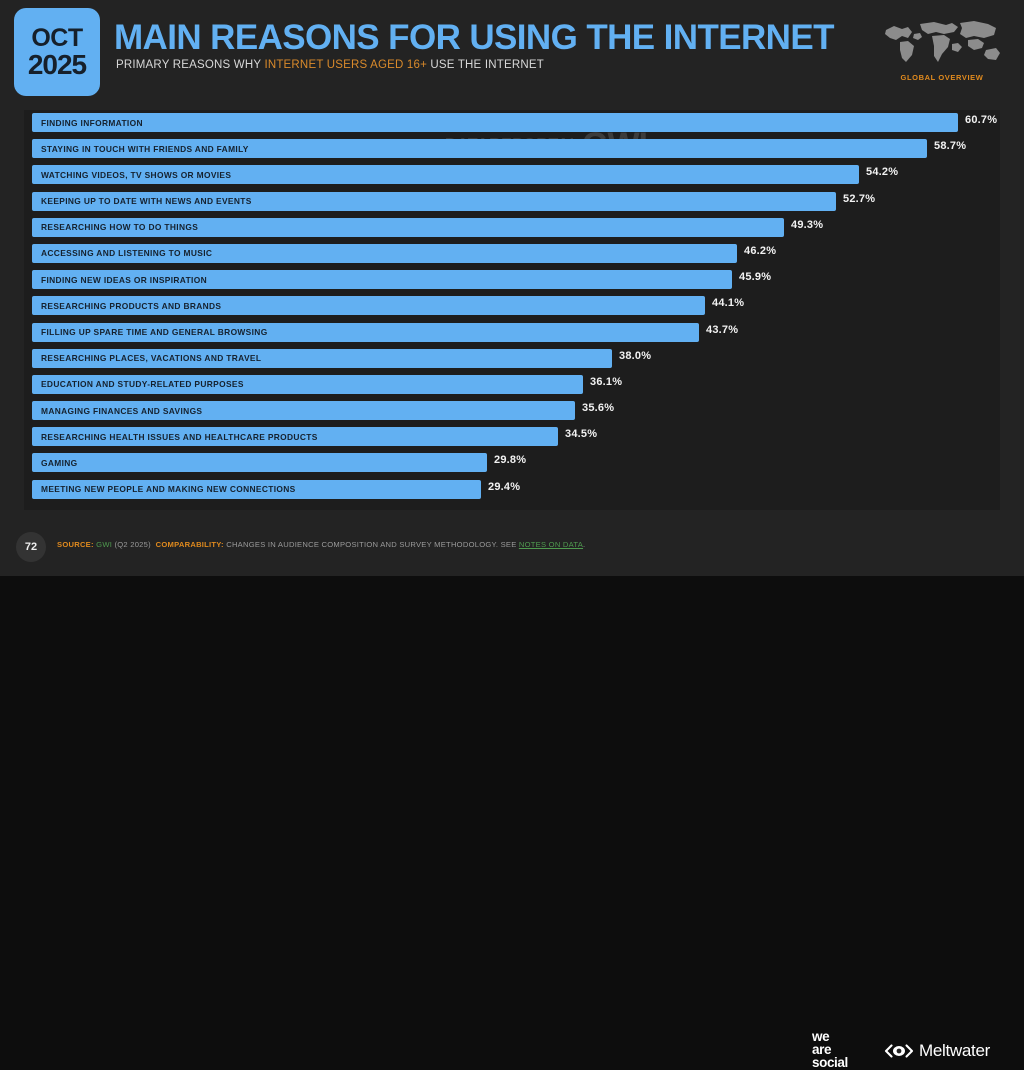  Describe the element at coordinates (728, 303) in the screenshot. I see `bar-value-label: 44.1%` at that location.